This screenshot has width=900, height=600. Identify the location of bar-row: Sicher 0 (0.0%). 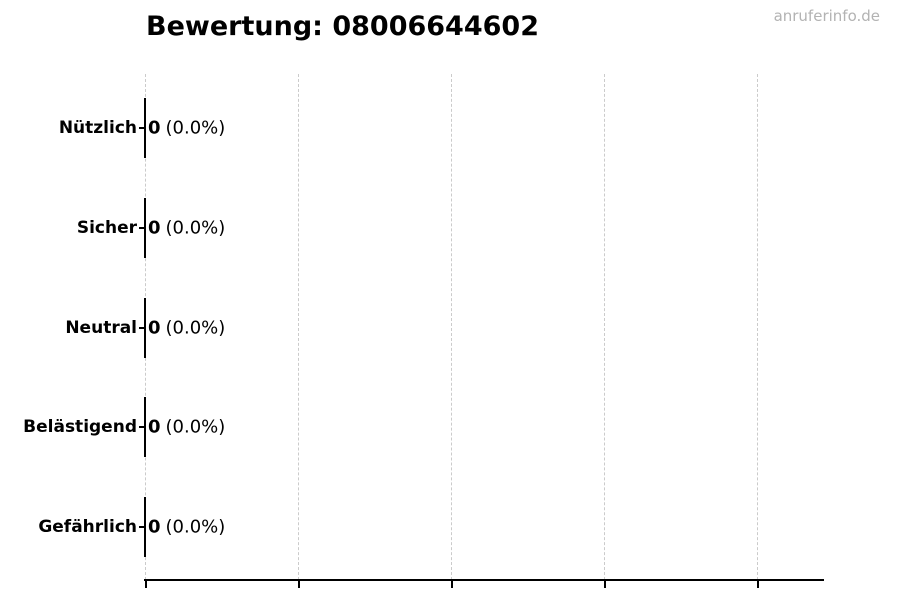
(450, 228).